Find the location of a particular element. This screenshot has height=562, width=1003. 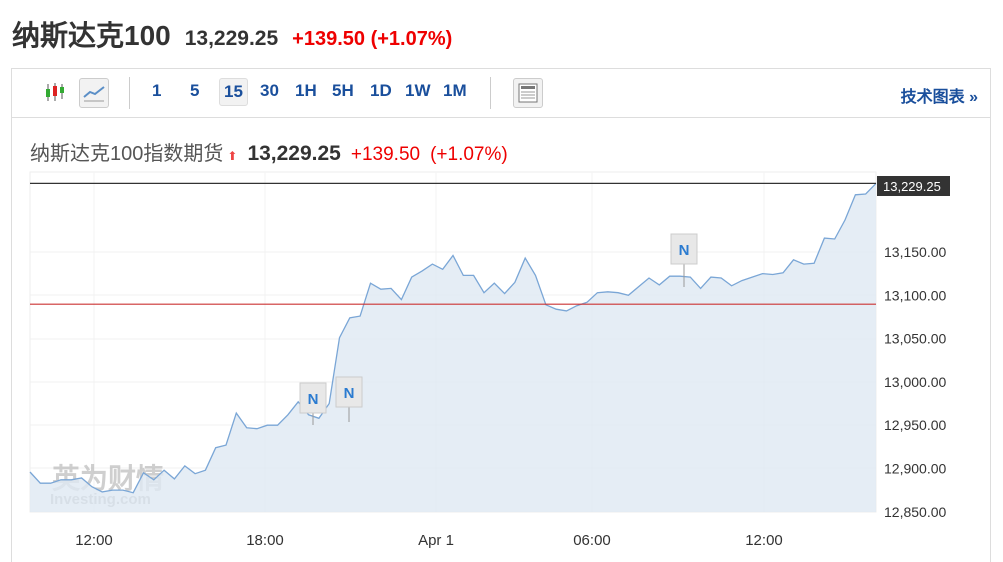

y-tick-label: 13,050.00 is located at coordinates (915, 339).